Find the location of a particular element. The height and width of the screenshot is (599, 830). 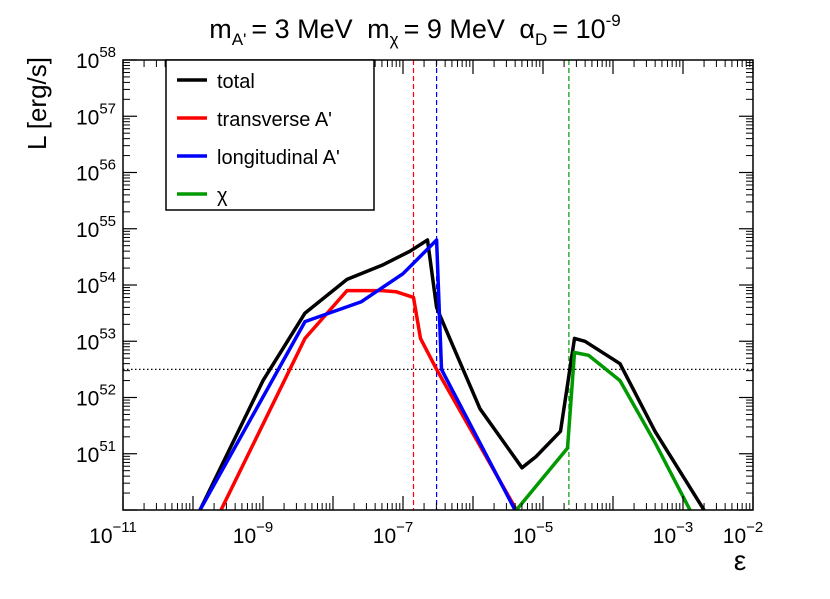

x-tick-label: 10⁻⁷ is located at coordinates (393, 533).